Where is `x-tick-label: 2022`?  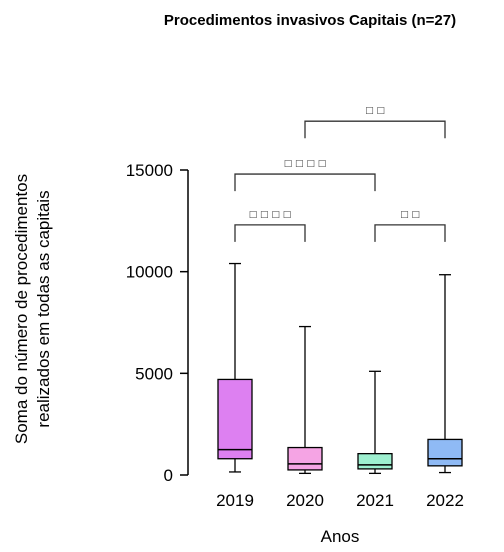 x-tick-label: 2022 is located at coordinates (445, 500).